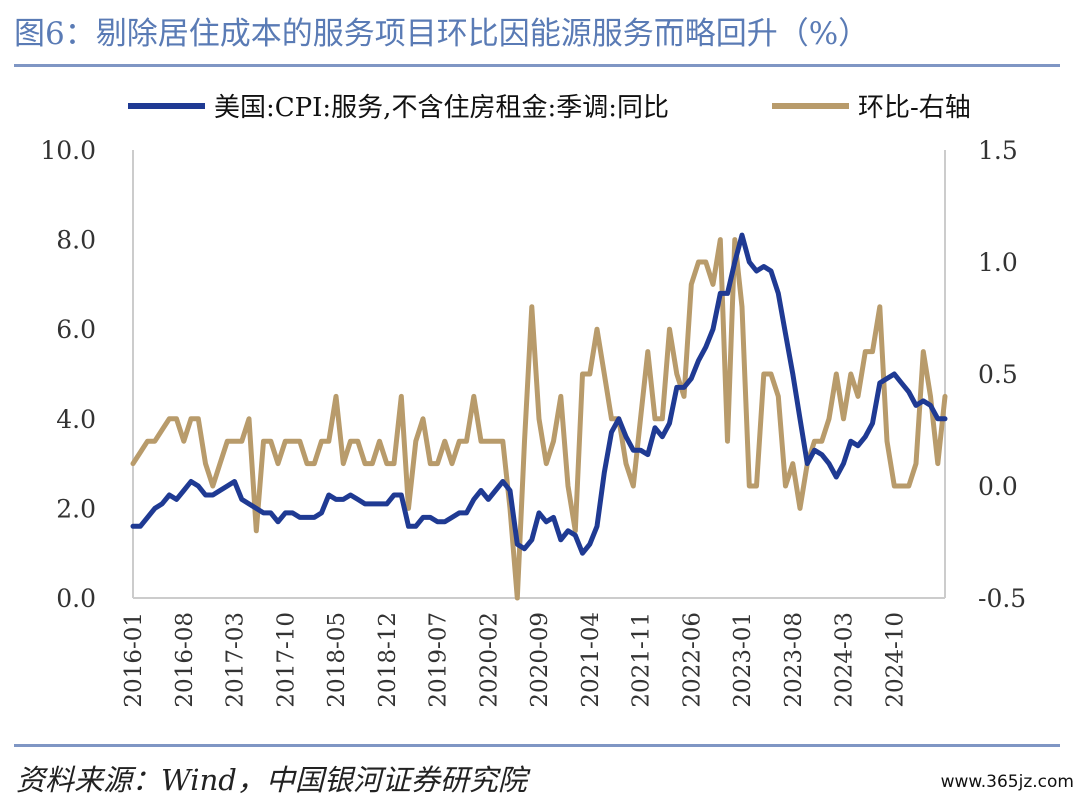 Image resolution: width=1080 pixels, height=799 pixels. Describe the element at coordinates (895, 660) in the screenshot. I see `x-tick-label: 2024-10` at that location.